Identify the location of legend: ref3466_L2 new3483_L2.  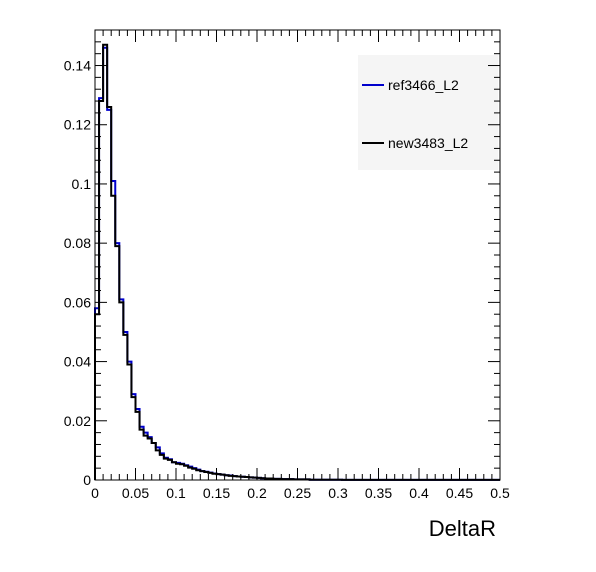
(415, 114).